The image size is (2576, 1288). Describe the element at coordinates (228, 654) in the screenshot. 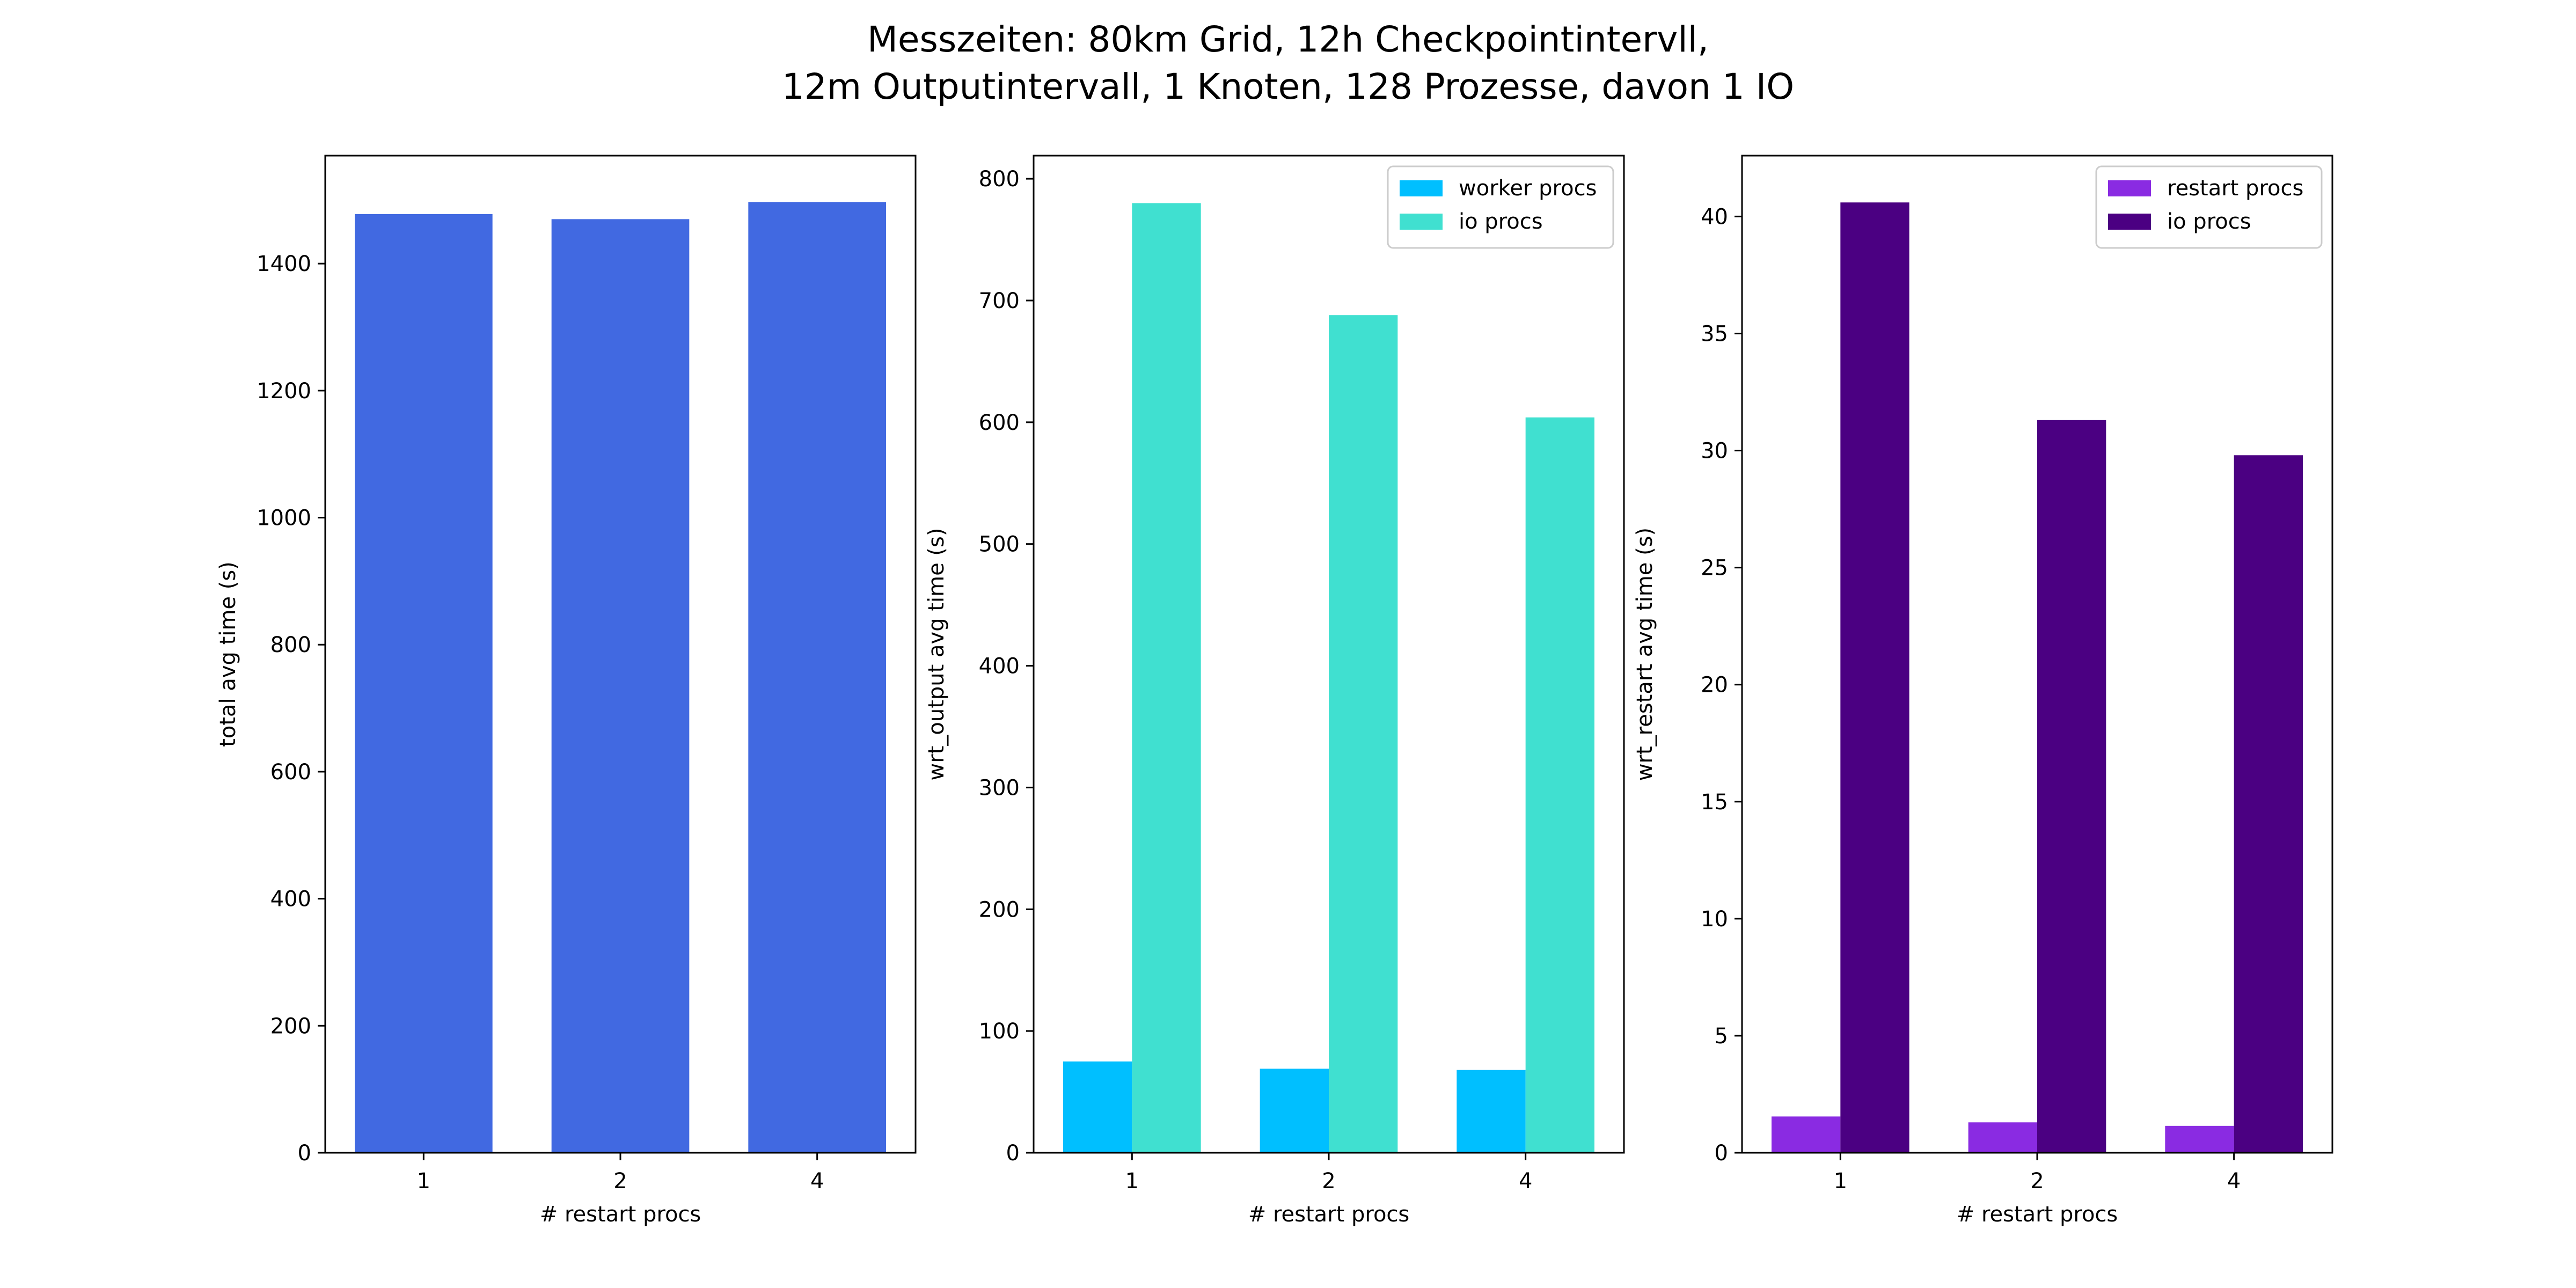

I see `y-axis-label: total avg time (s)` at that location.